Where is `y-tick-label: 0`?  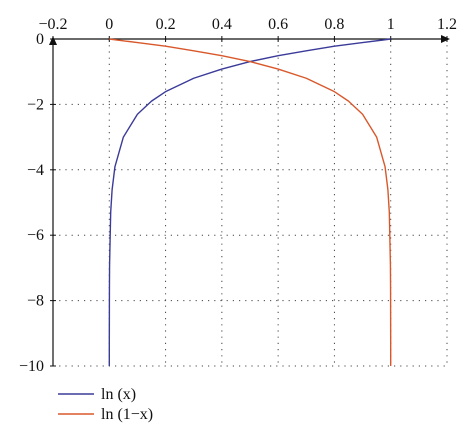 y-tick-label: 0 is located at coordinates (40, 39).